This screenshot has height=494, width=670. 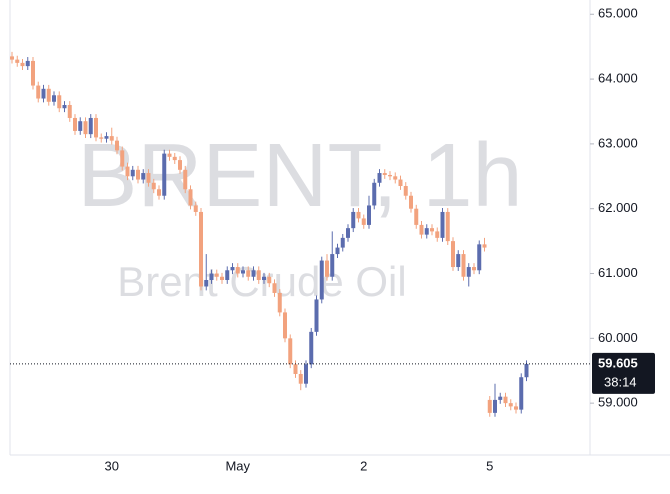 What do you see at coordinates (299, 176) in the screenshot?
I see `watermark: BRENT, 1h` at bounding box center [299, 176].